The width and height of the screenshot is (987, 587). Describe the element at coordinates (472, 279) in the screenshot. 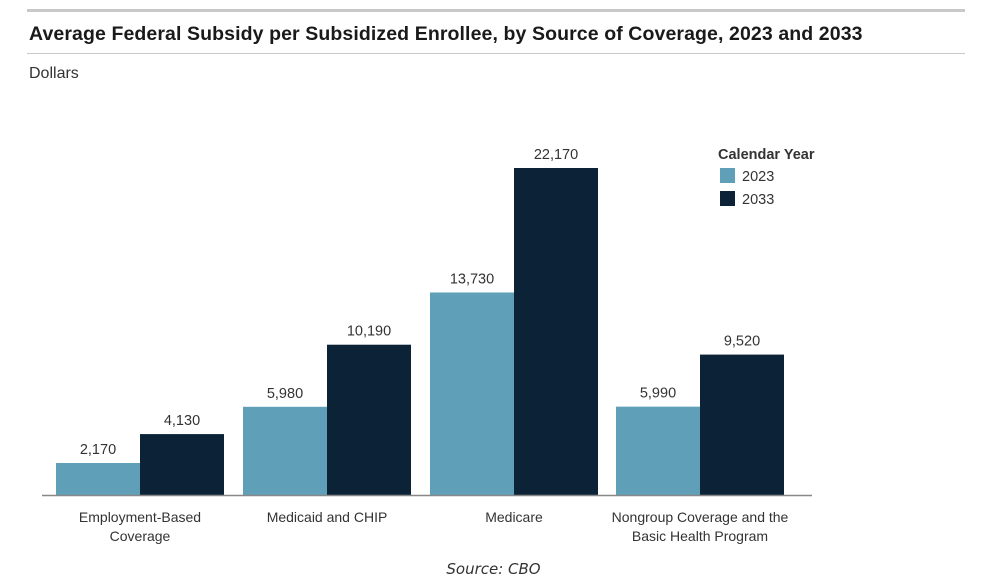

I see `data-label-2023-2: 13,730` at that location.